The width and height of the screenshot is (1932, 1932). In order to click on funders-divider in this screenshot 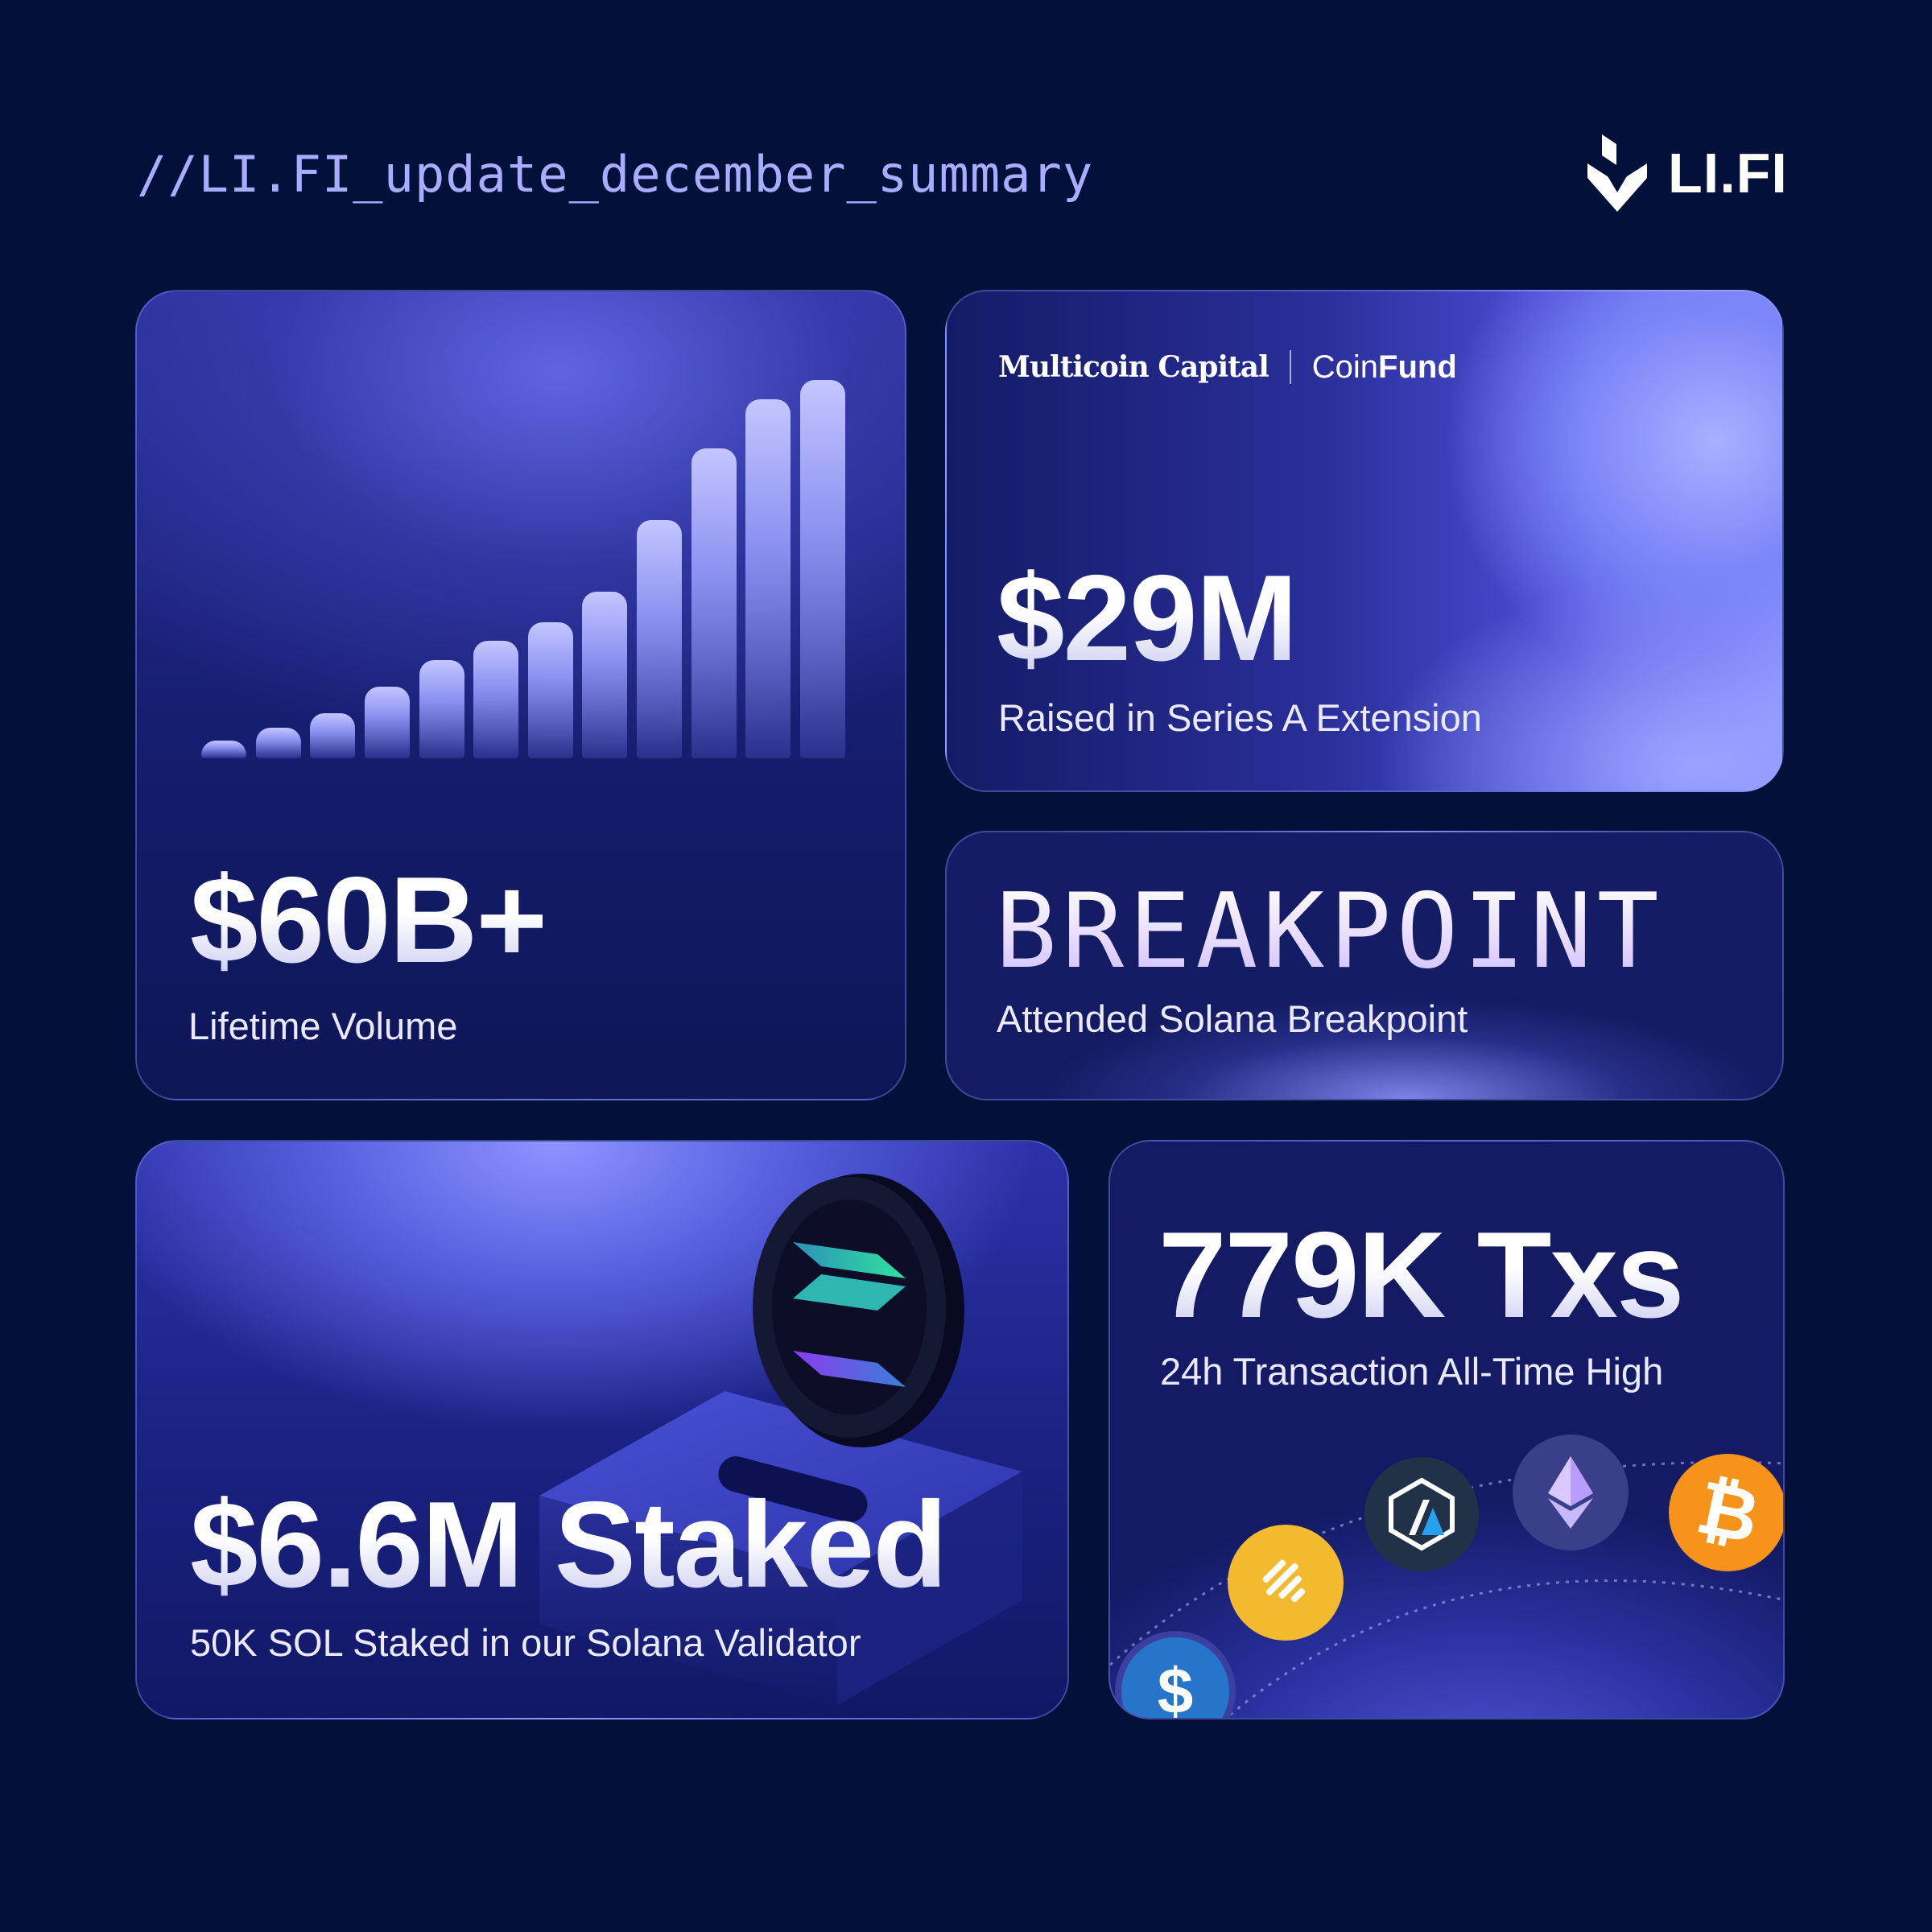, I will do `click(1290, 367)`.